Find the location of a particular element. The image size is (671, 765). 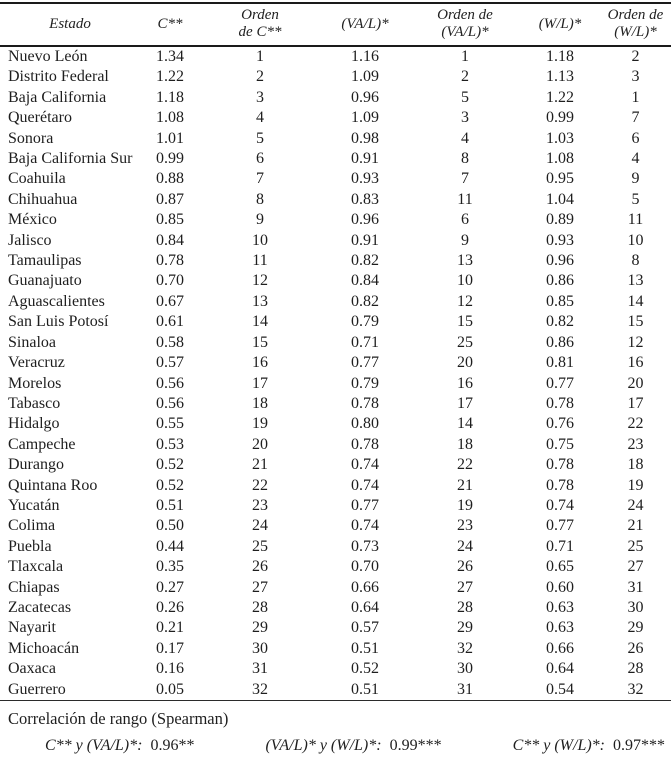

header-label: Orden de is located at coordinates (465, 15).